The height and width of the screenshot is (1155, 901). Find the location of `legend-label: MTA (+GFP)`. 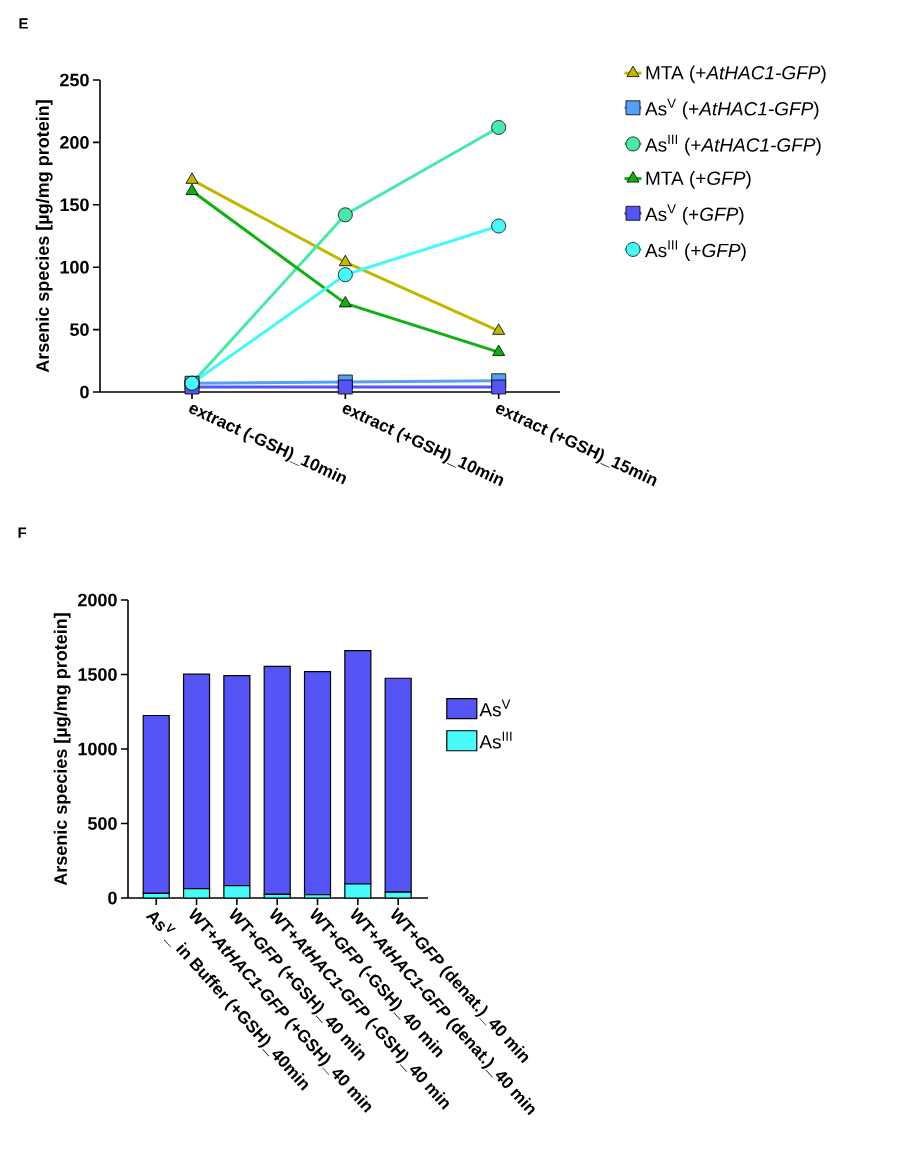

legend-label: MTA (+GFP) is located at coordinates (698, 179).